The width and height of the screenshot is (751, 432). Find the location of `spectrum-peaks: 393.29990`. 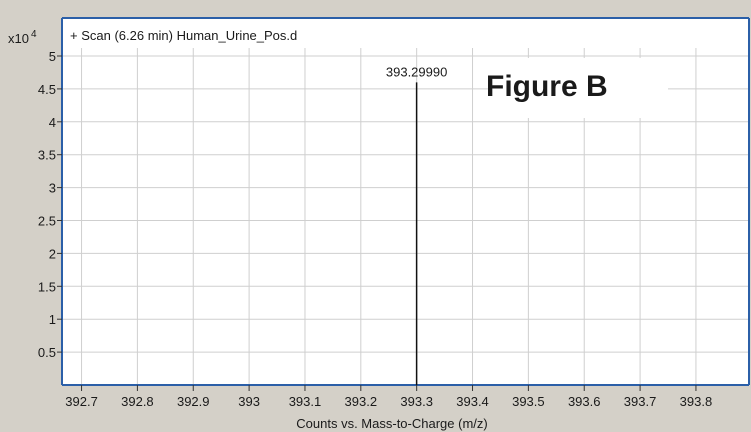

spectrum-peaks: 393.29990 is located at coordinates (416, 224).